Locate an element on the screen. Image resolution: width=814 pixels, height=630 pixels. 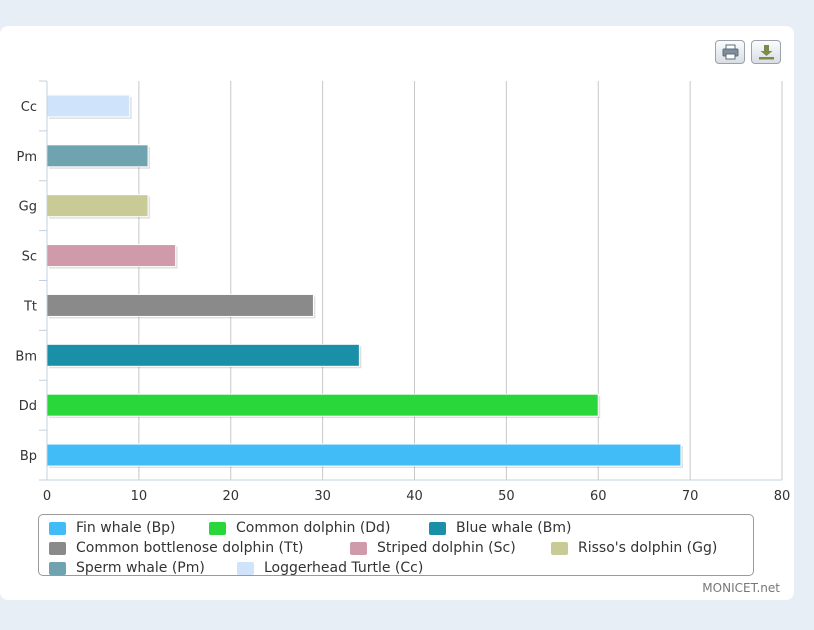
download-button is located at coordinates (766, 52).